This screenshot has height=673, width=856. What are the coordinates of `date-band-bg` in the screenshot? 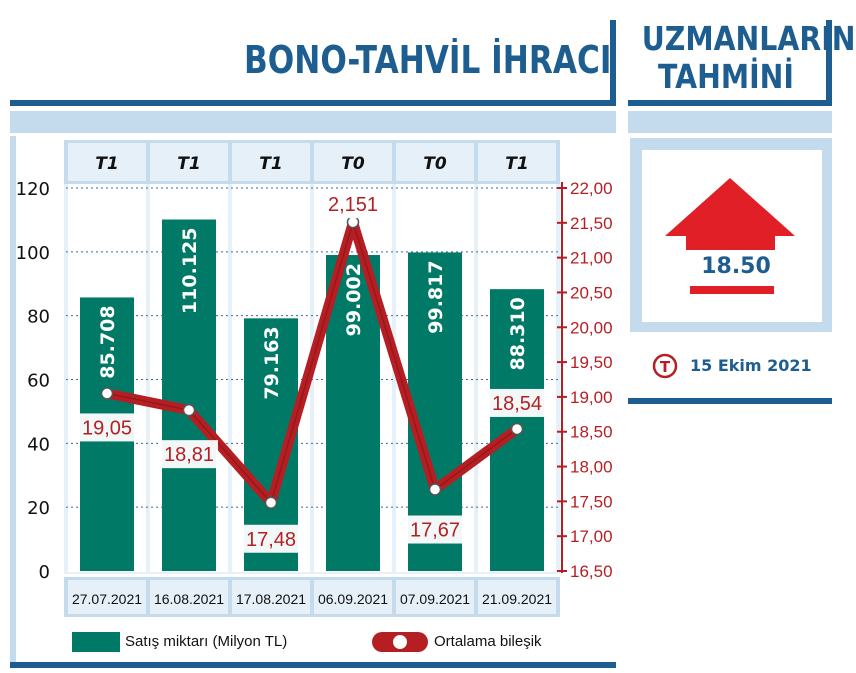 It's located at (312, 597).